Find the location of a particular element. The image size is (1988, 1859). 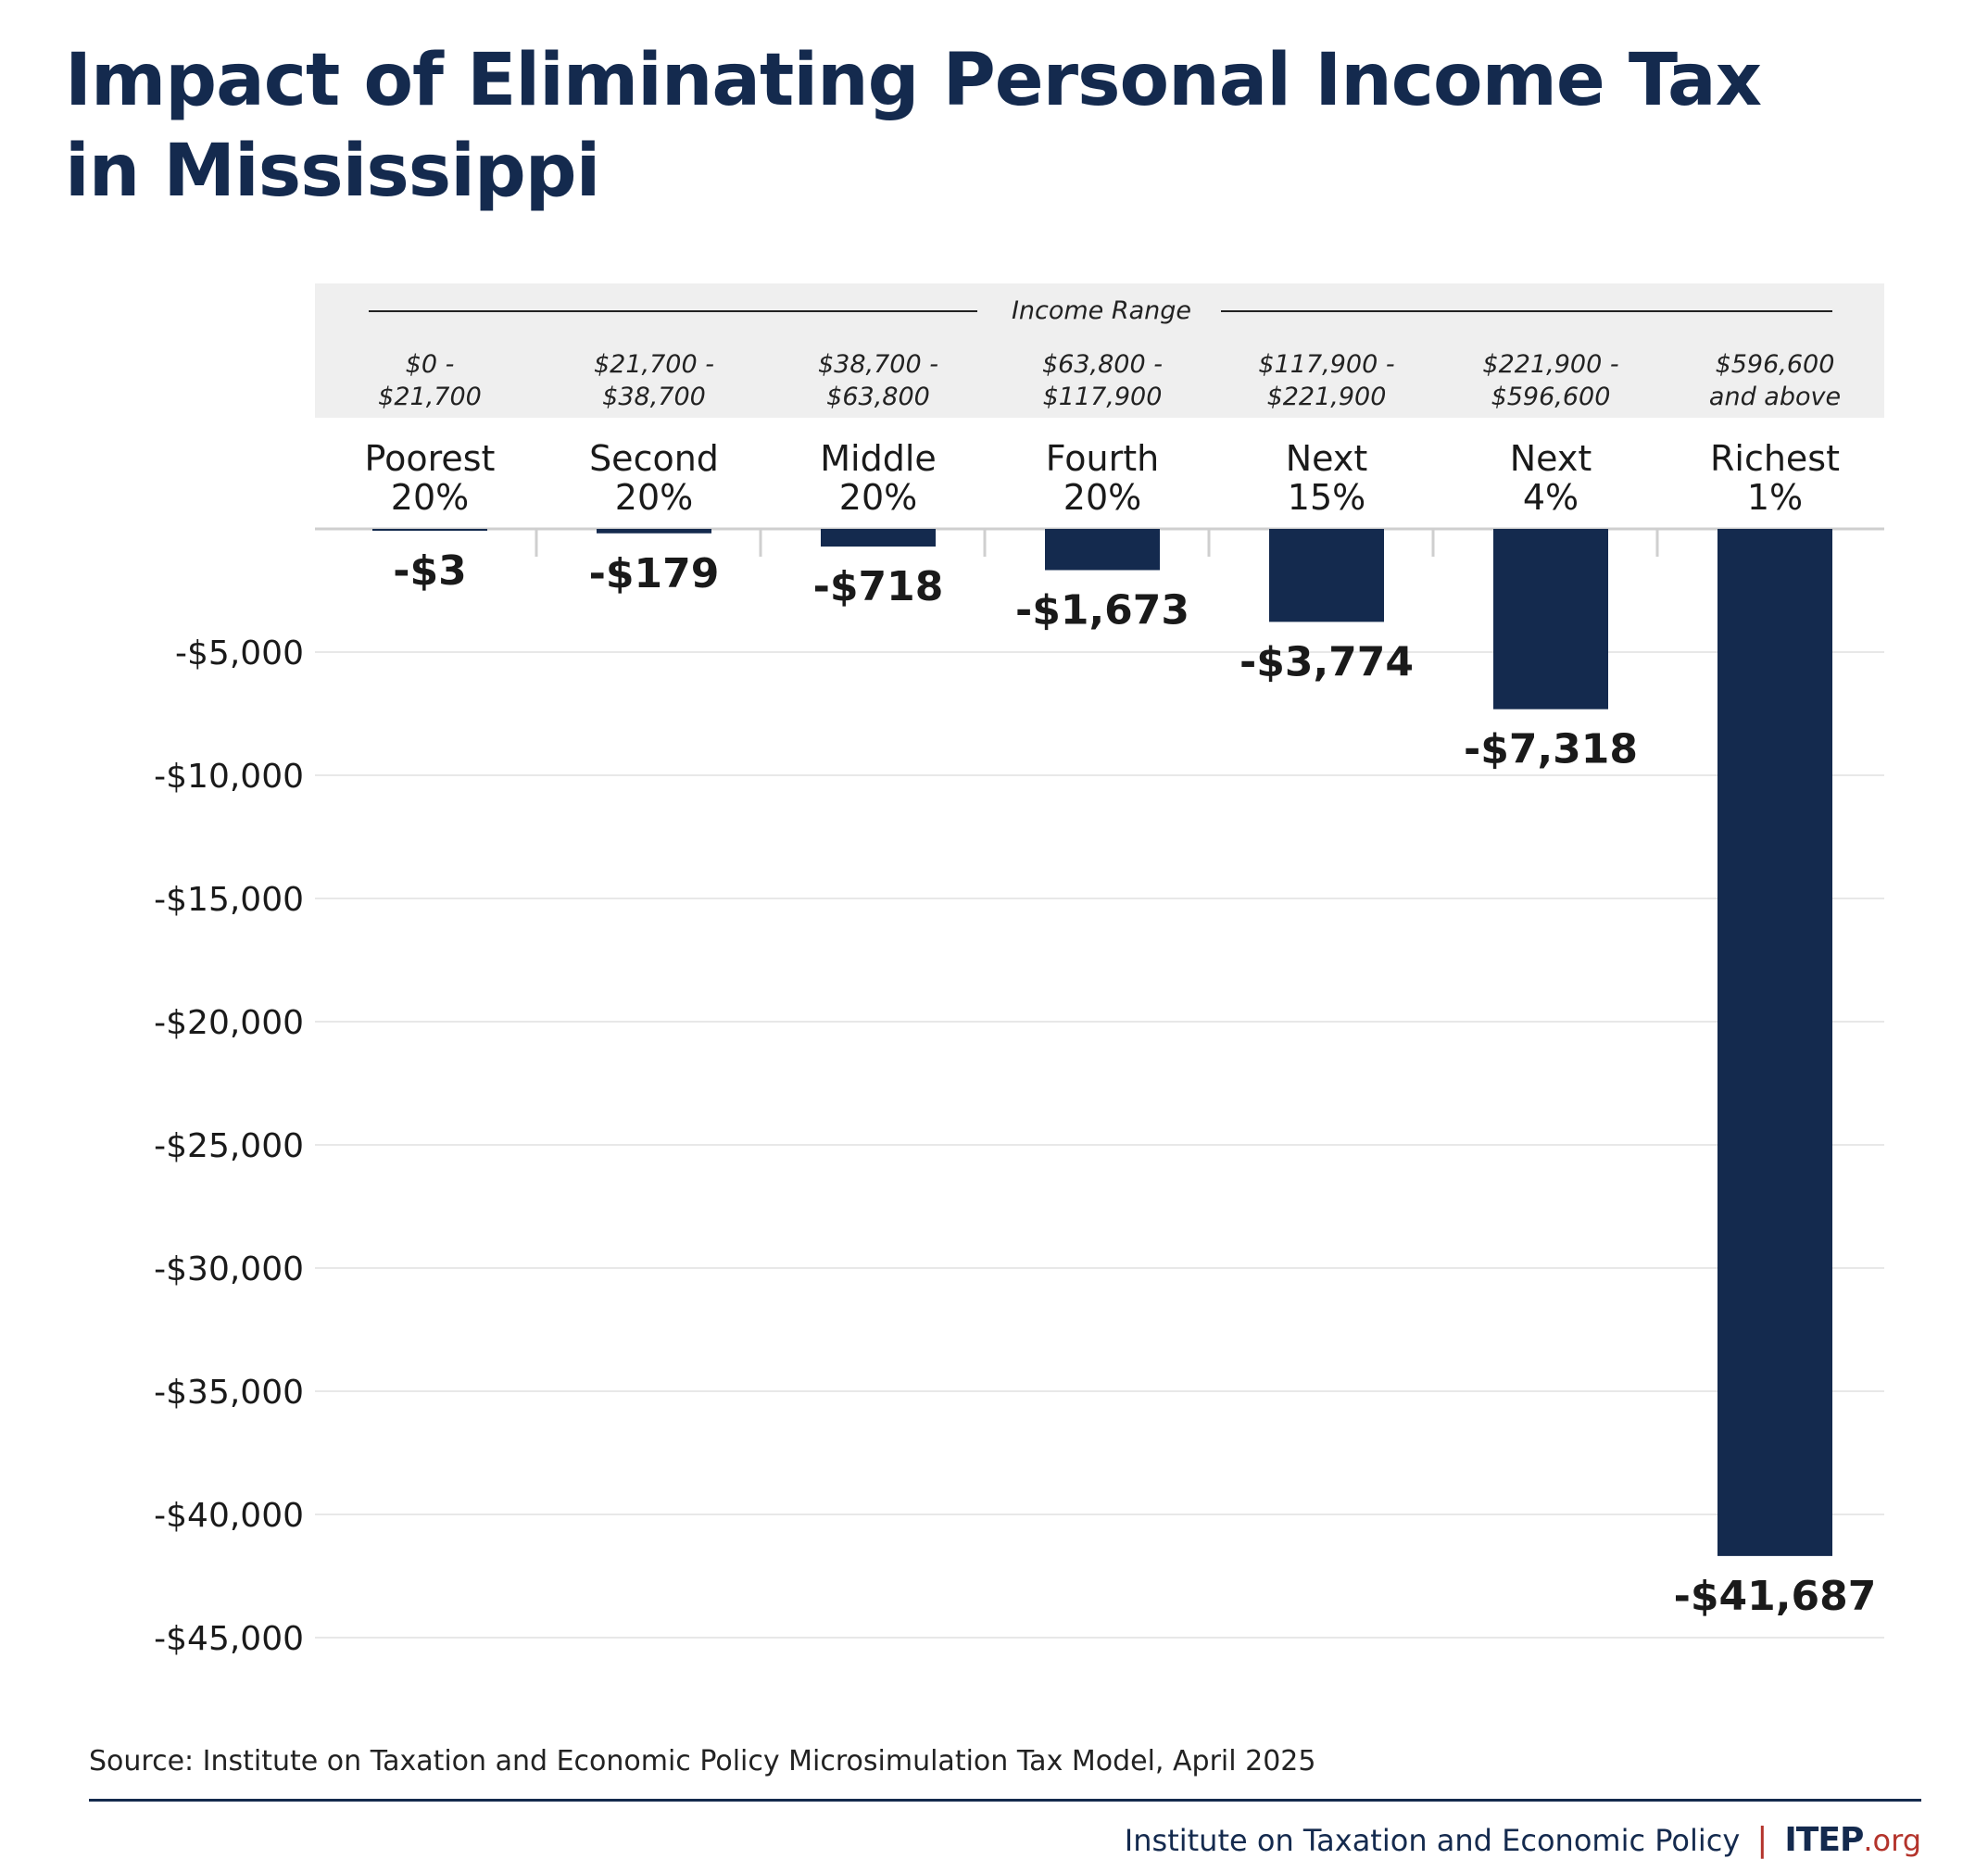

income-range-header-band is located at coordinates (1099, 350).